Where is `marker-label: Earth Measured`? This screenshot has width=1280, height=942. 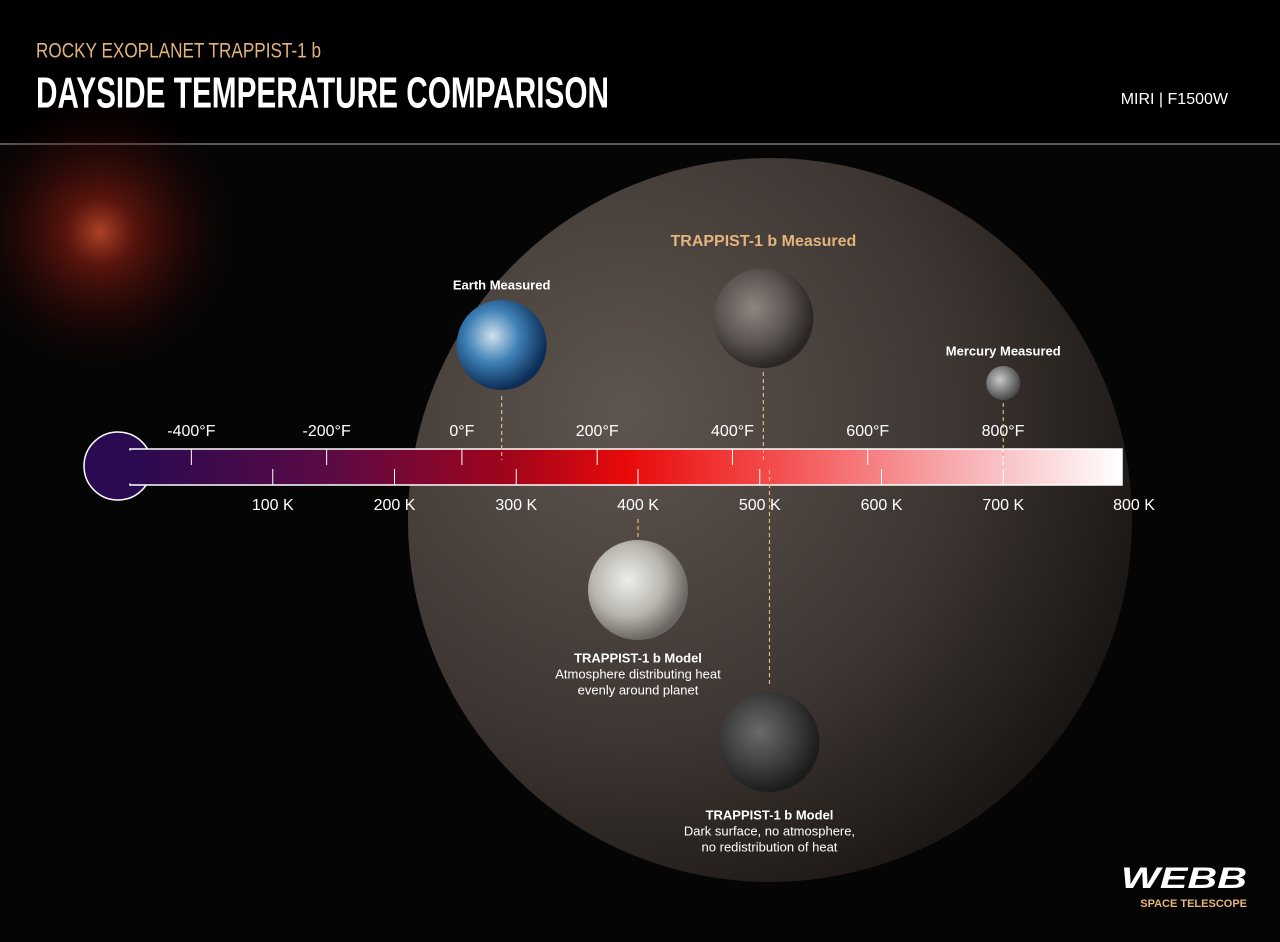 marker-label: Earth Measured is located at coordinates (502, 284).